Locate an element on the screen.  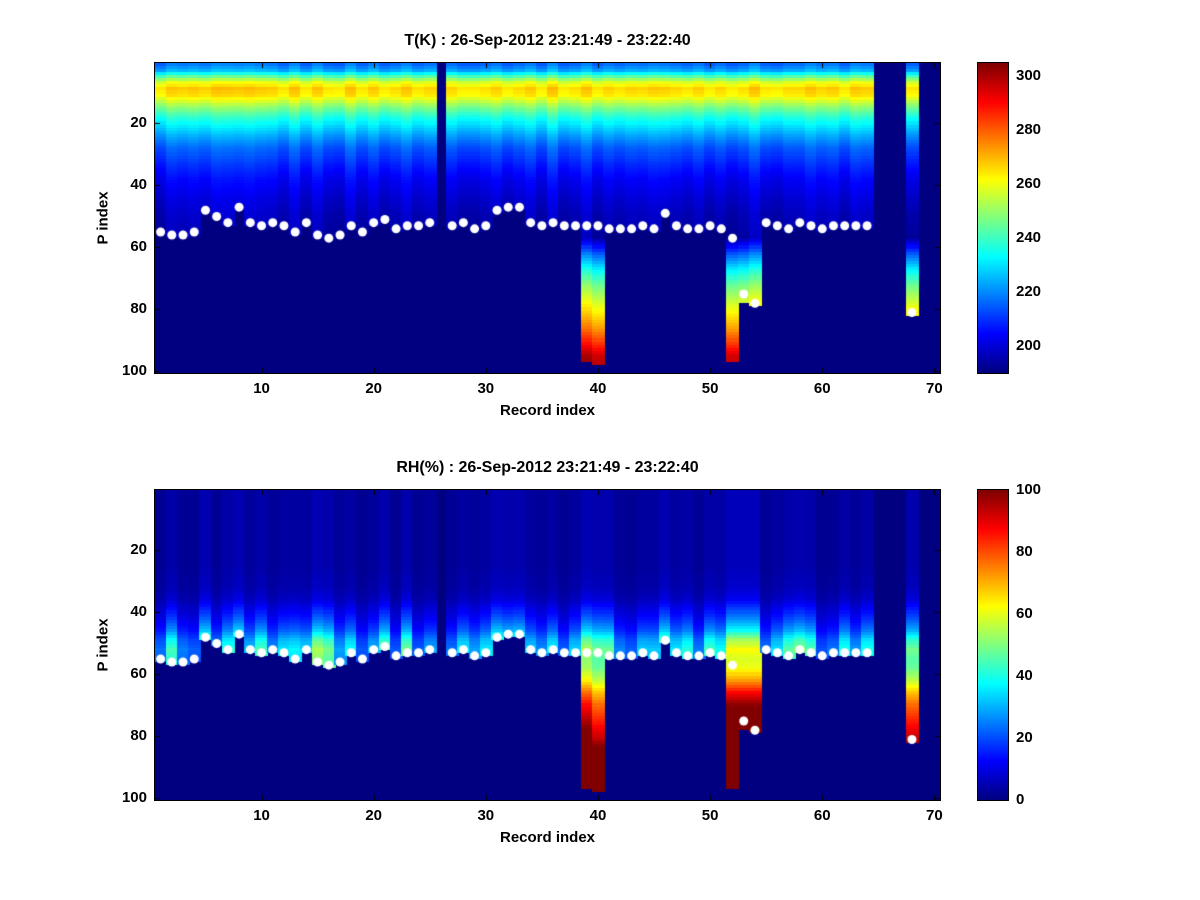
temperature-y-axis-label: P index is located at coordinates (103, 218).